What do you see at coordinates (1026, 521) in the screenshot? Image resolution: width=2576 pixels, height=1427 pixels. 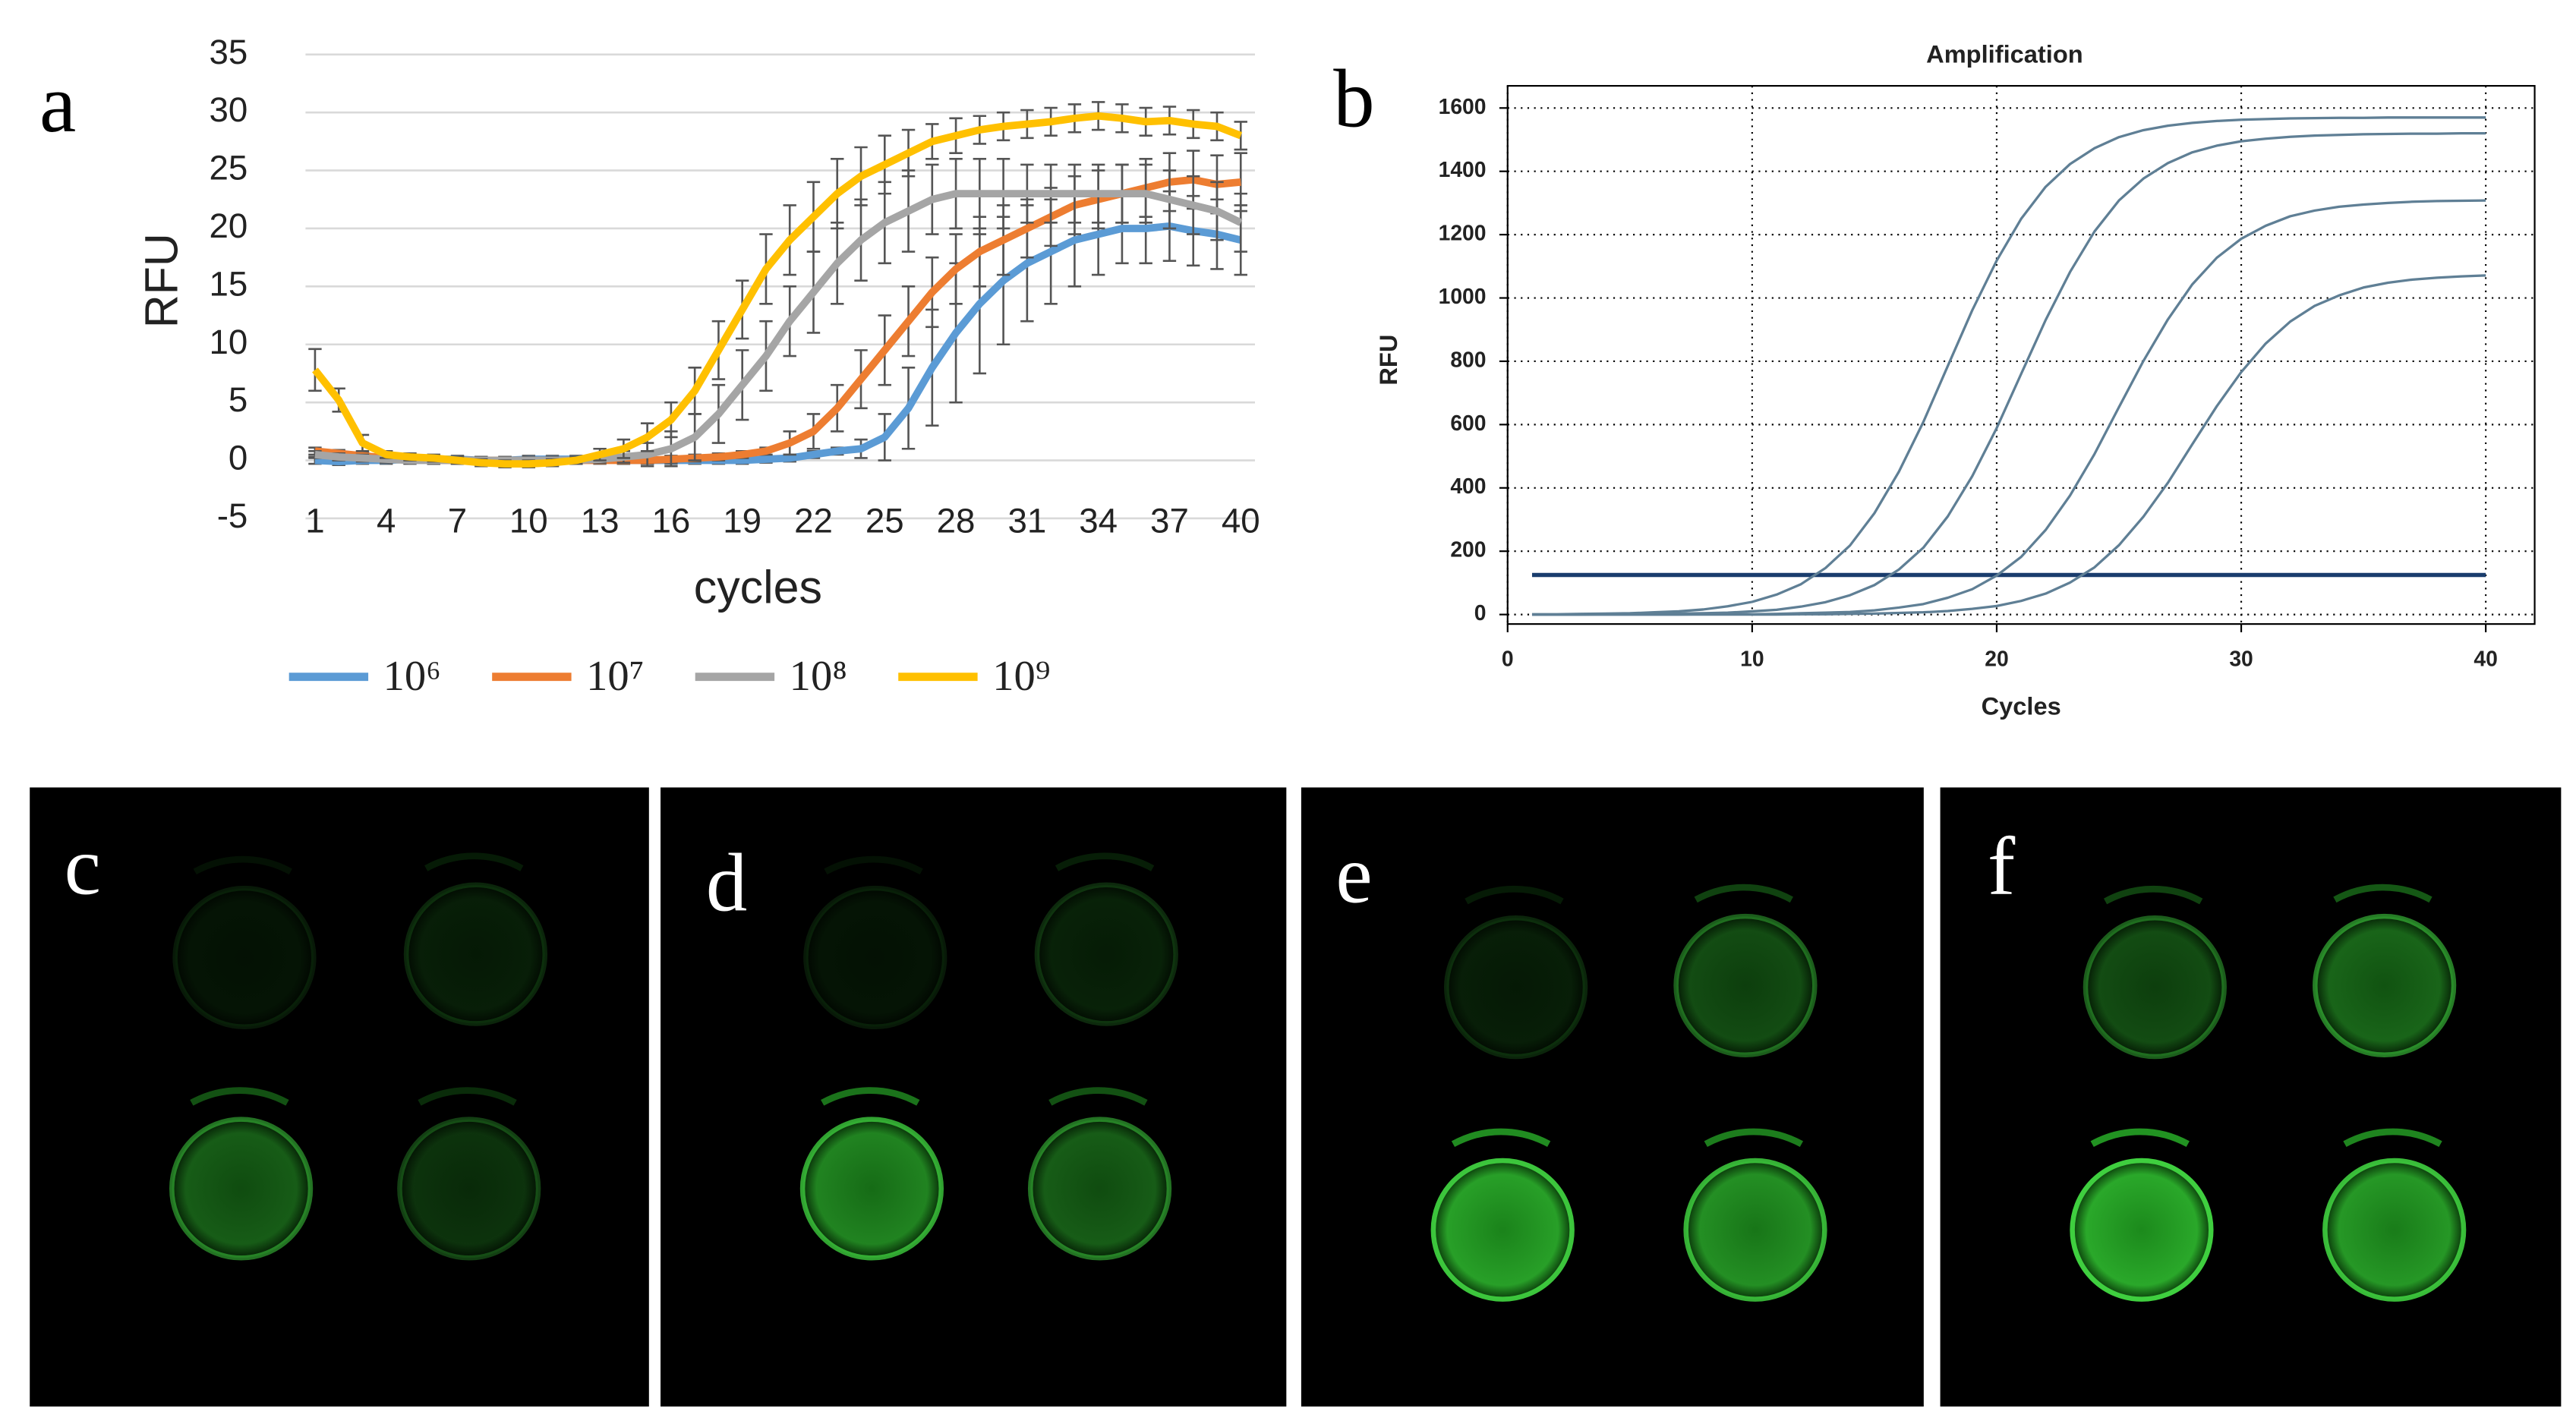 I see `x-tick-label: 31` at bounding box center [1026, 521].